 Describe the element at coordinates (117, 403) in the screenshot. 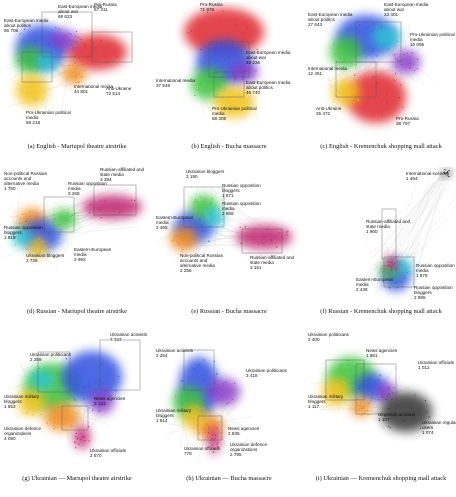

I see `cluster-count: 3 131` at that location.